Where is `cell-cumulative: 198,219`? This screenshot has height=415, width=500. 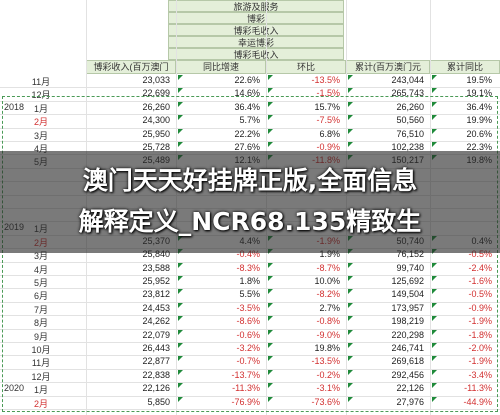 cell-cumulative: 198,219 is located at coordinates (407, 321).